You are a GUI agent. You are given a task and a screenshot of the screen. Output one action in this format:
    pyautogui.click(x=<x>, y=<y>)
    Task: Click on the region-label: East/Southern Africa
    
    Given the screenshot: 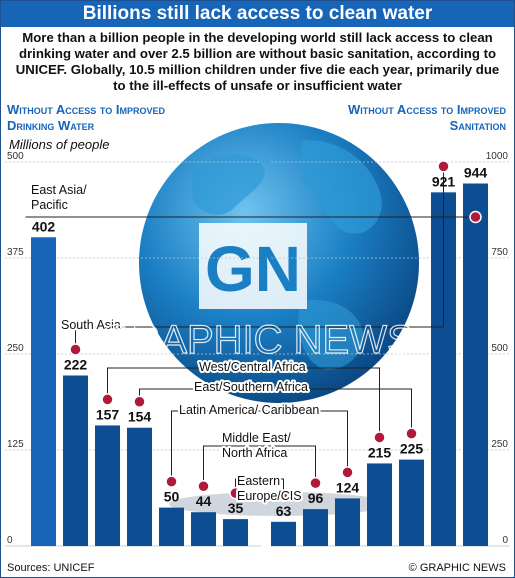 What is the action you would take?
    pyautogui.click(x=251, y=387)
    